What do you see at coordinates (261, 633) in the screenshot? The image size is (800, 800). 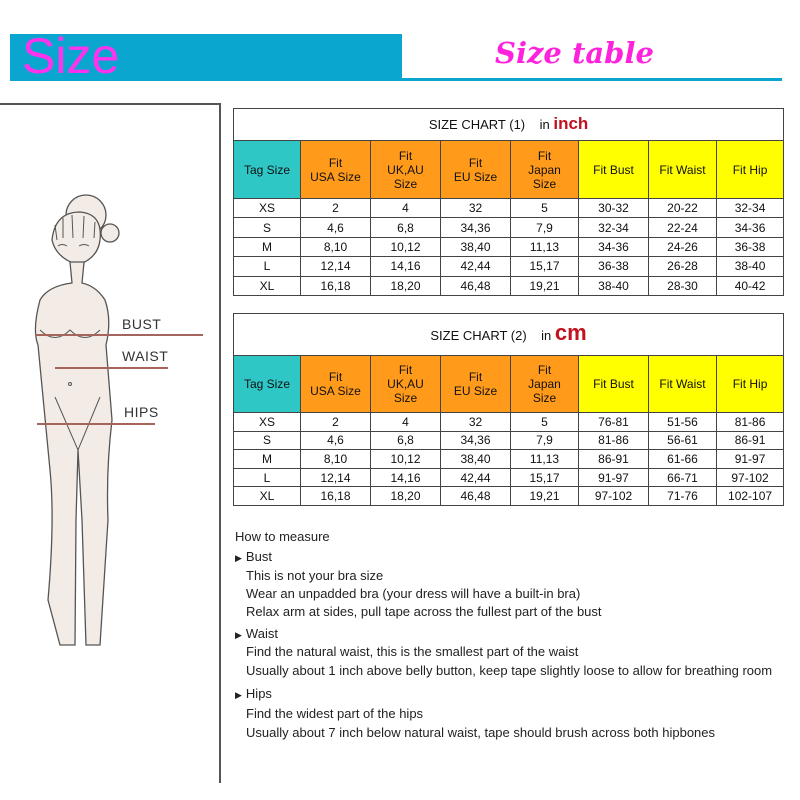 I see `measure-heading-text: Waist` at bounding box center [261, 633].